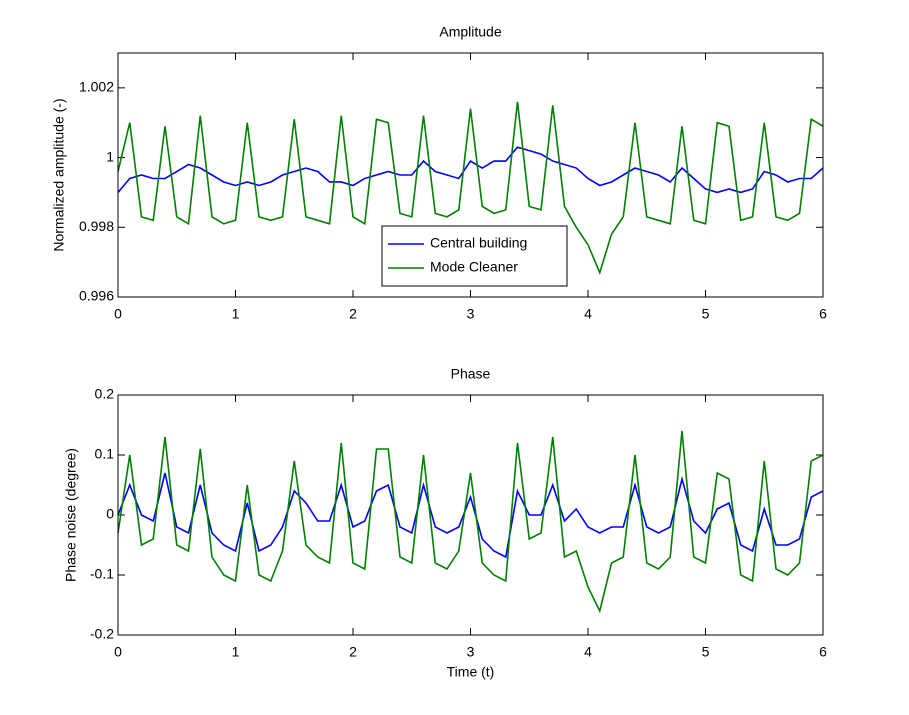 The height and width of the screenshot is (715, 909). Describe the element at coordinates (470, 32) in the screenshot. I see `chart-title: Amplitude` at that location.